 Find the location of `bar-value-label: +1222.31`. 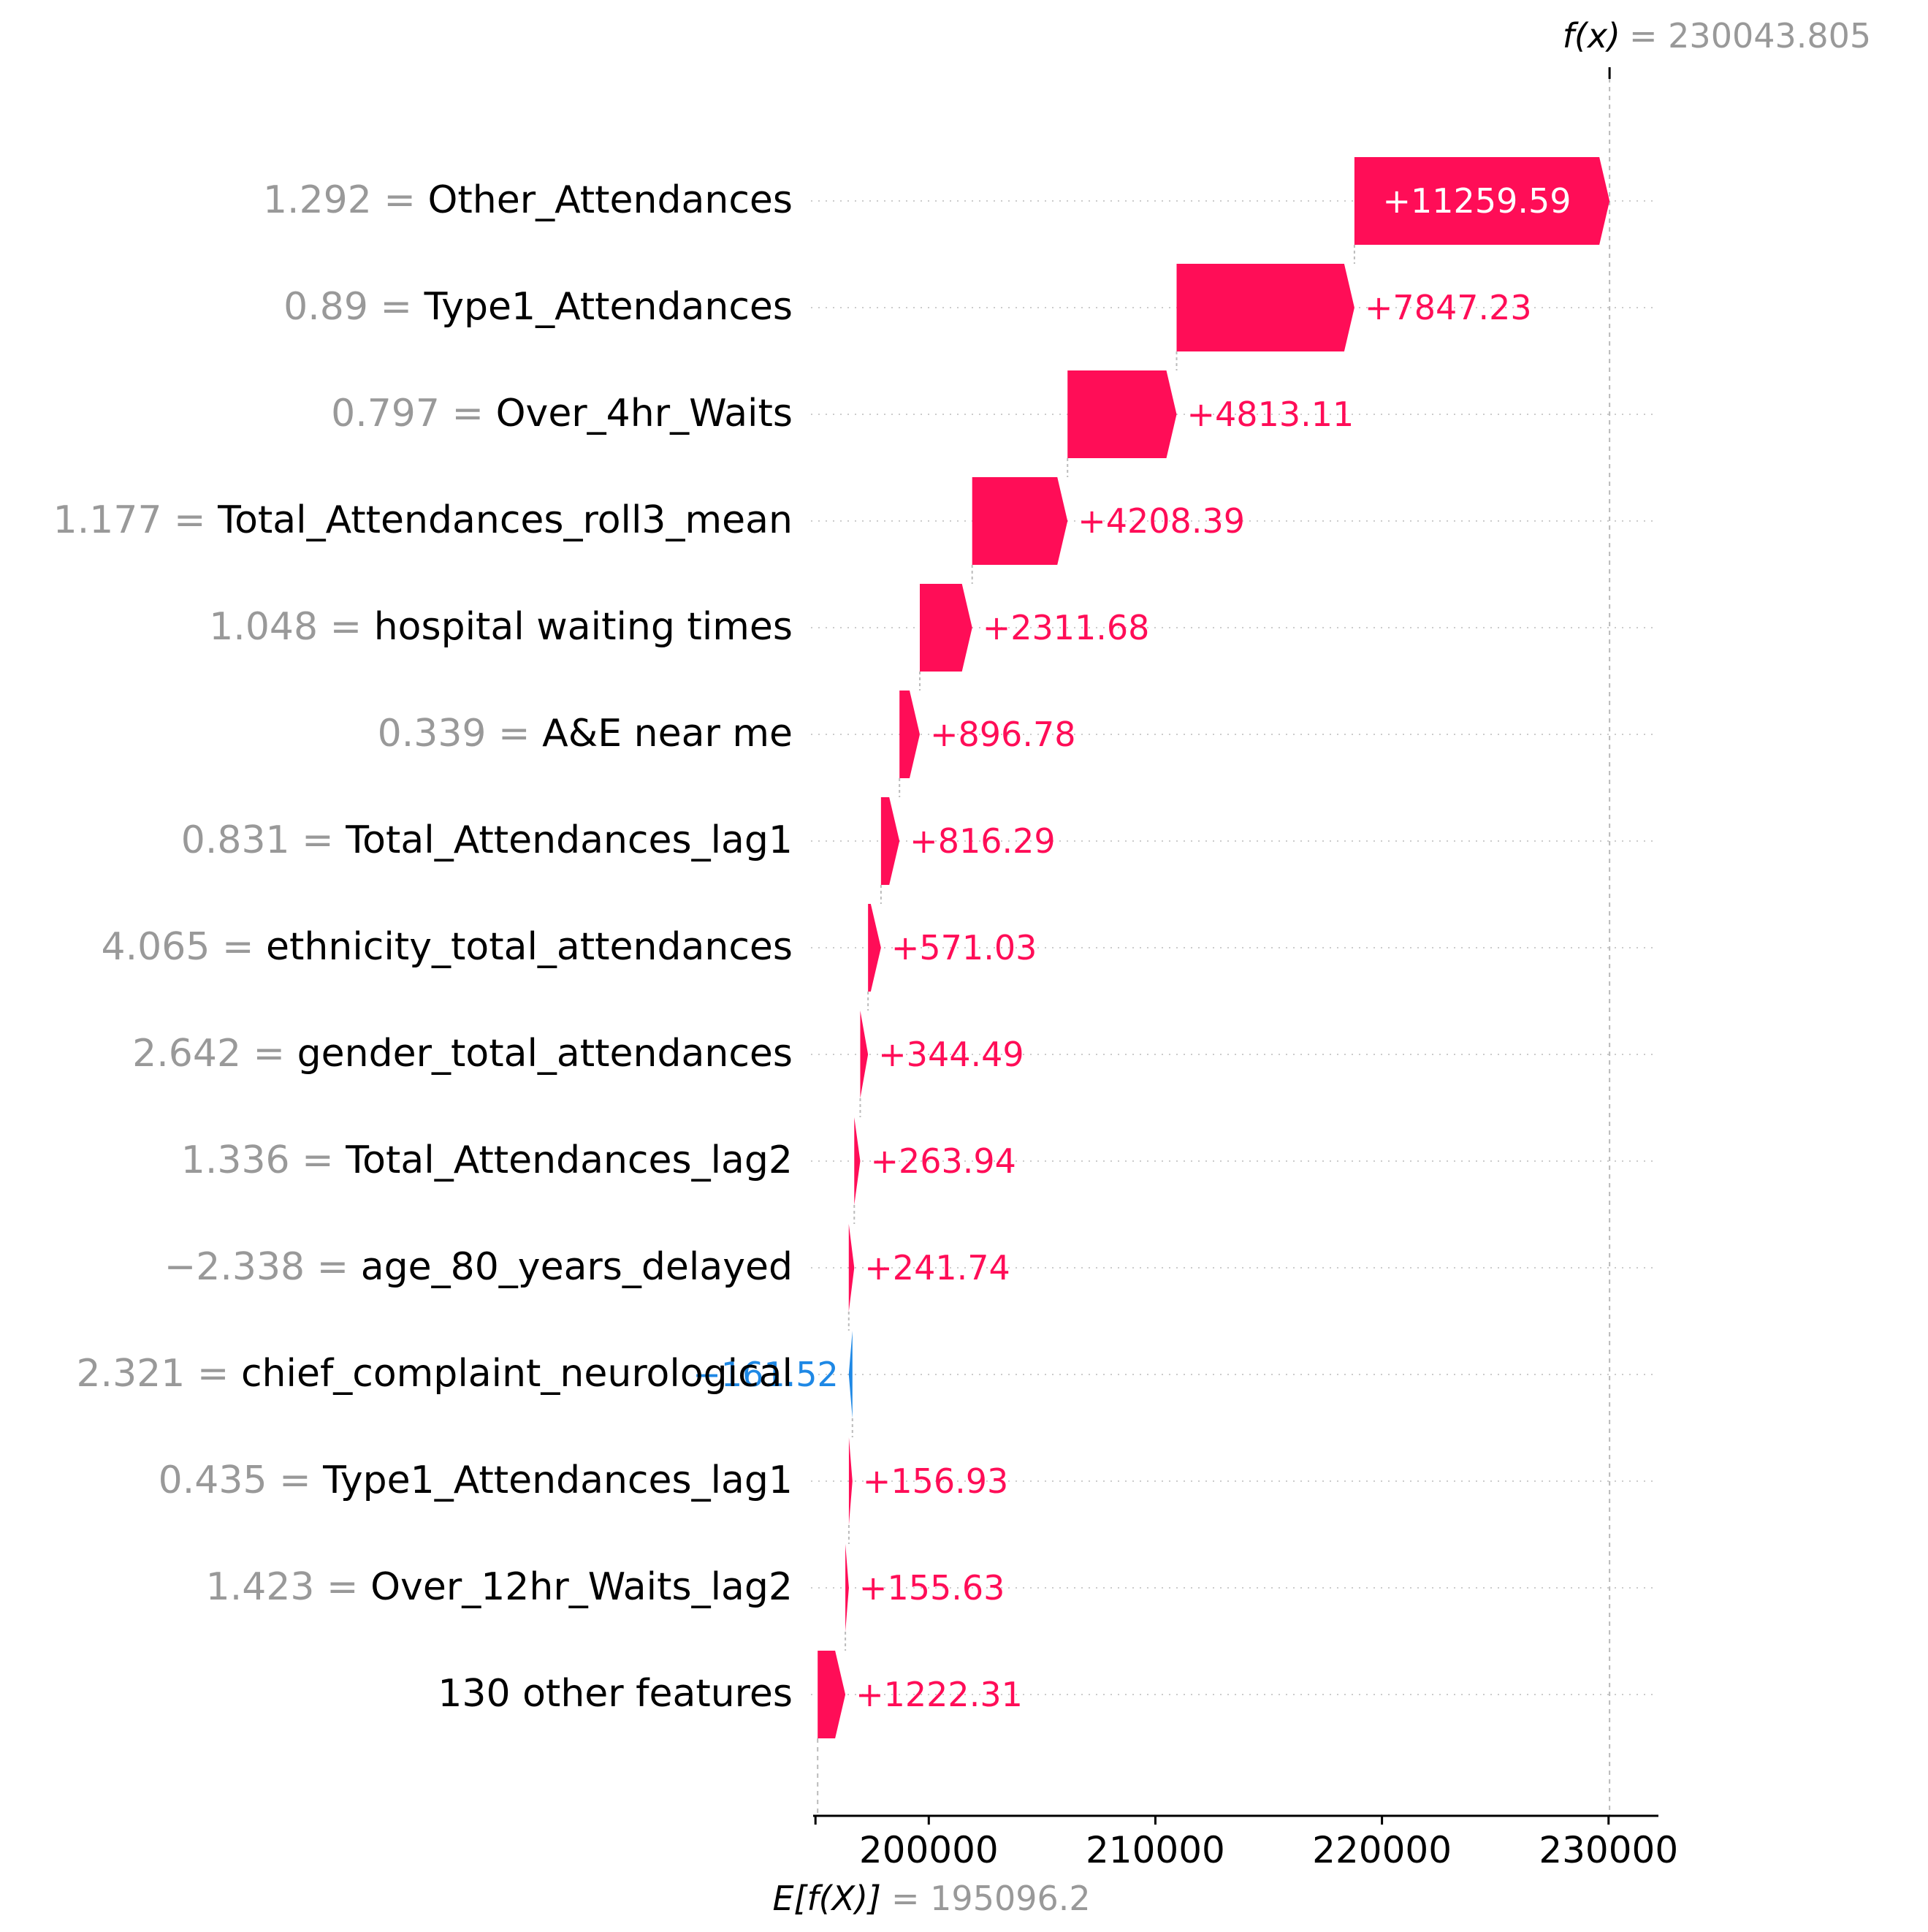

bar-value-label: +1222.31 is located at coordinates (939, 1694).